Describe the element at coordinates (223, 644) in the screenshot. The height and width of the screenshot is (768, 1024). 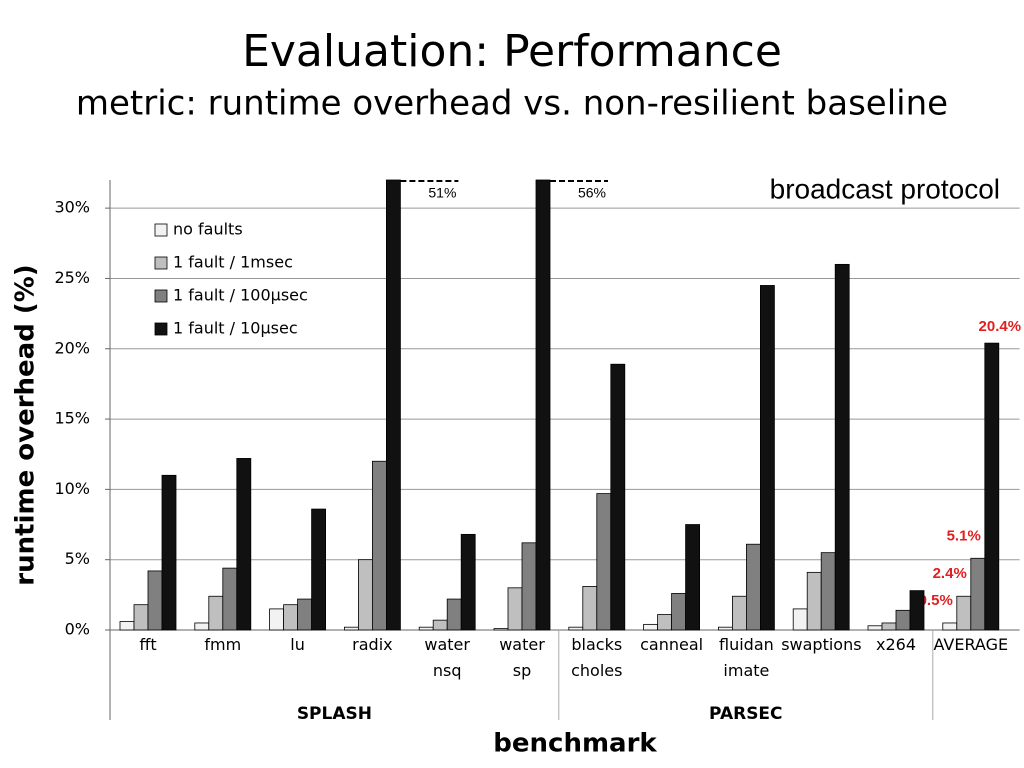
I see `x-tick-label: fmm` at that location.